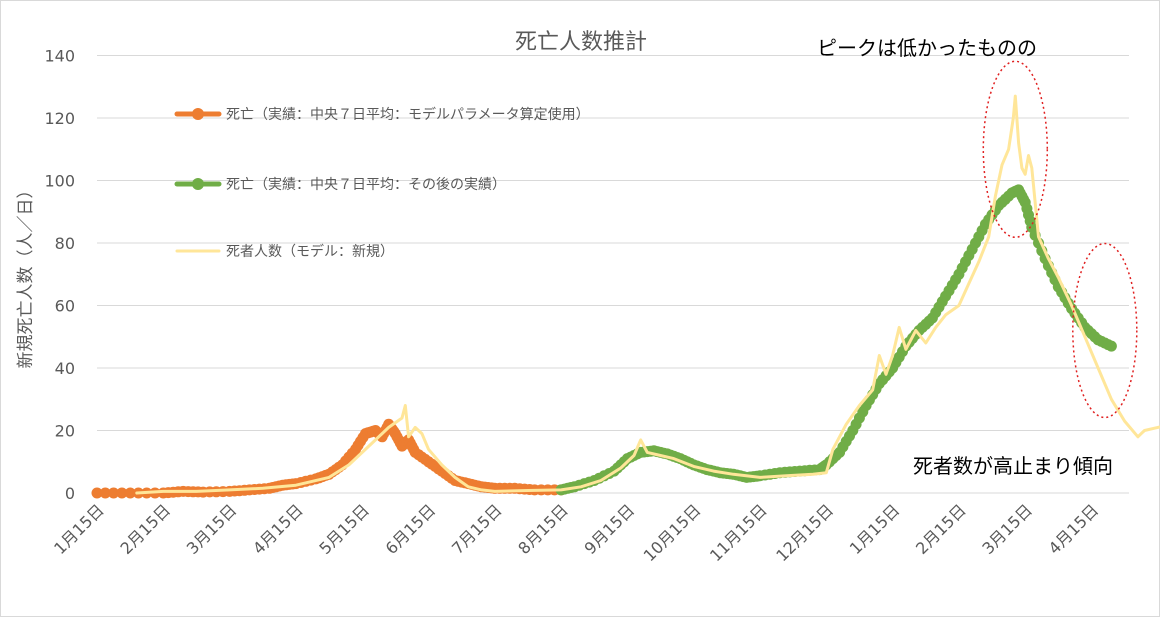 The image size is (1160, 618). I want to click on y-tick-label: 0, so click(70, 493).